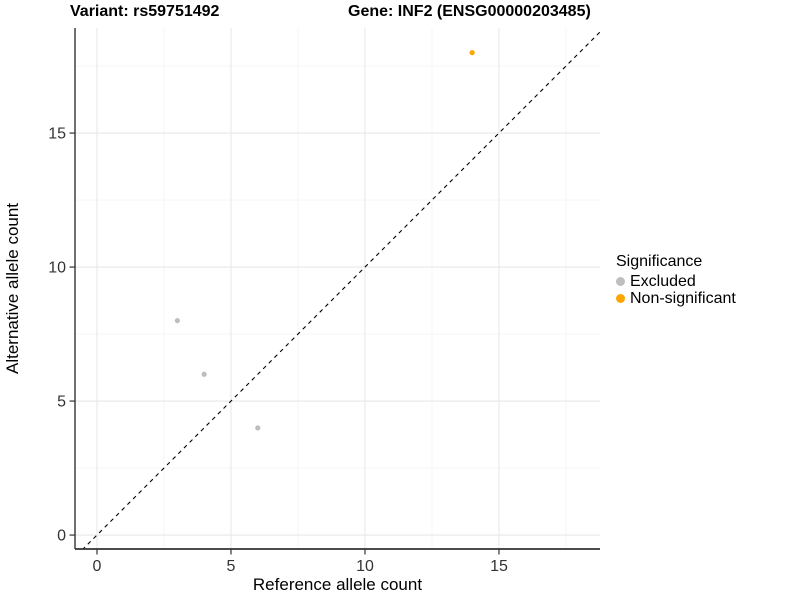  I want to click on y-tick-label: 15, so click(57, 134).